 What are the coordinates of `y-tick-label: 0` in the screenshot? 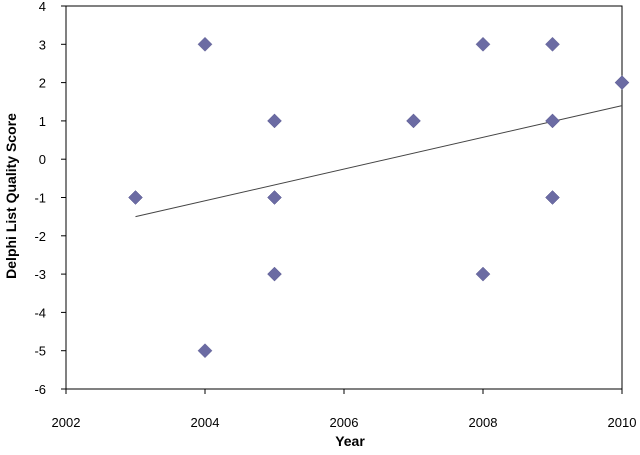 It's located at (42, 159).